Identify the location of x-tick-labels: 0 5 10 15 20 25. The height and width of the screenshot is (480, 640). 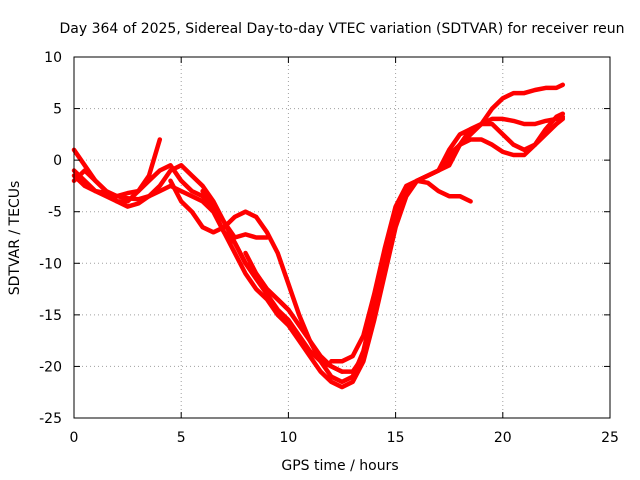
(344, 438).